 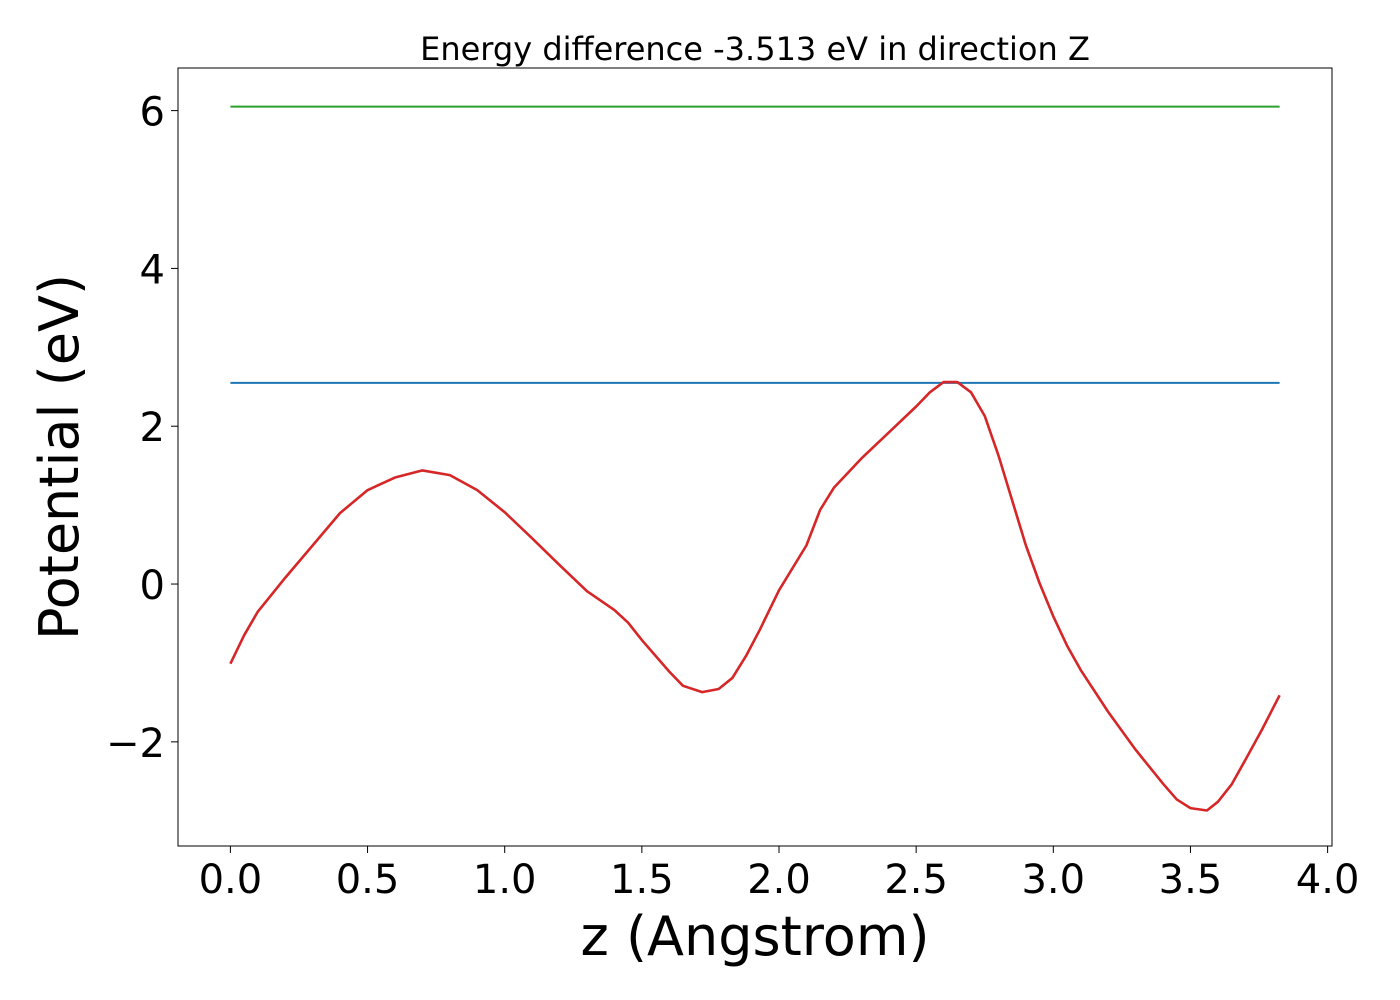 What do you see at coordinates (231, 880) in the screenshot?
I see `x-tick-label: 0.0` at bounding box center [231, 880].